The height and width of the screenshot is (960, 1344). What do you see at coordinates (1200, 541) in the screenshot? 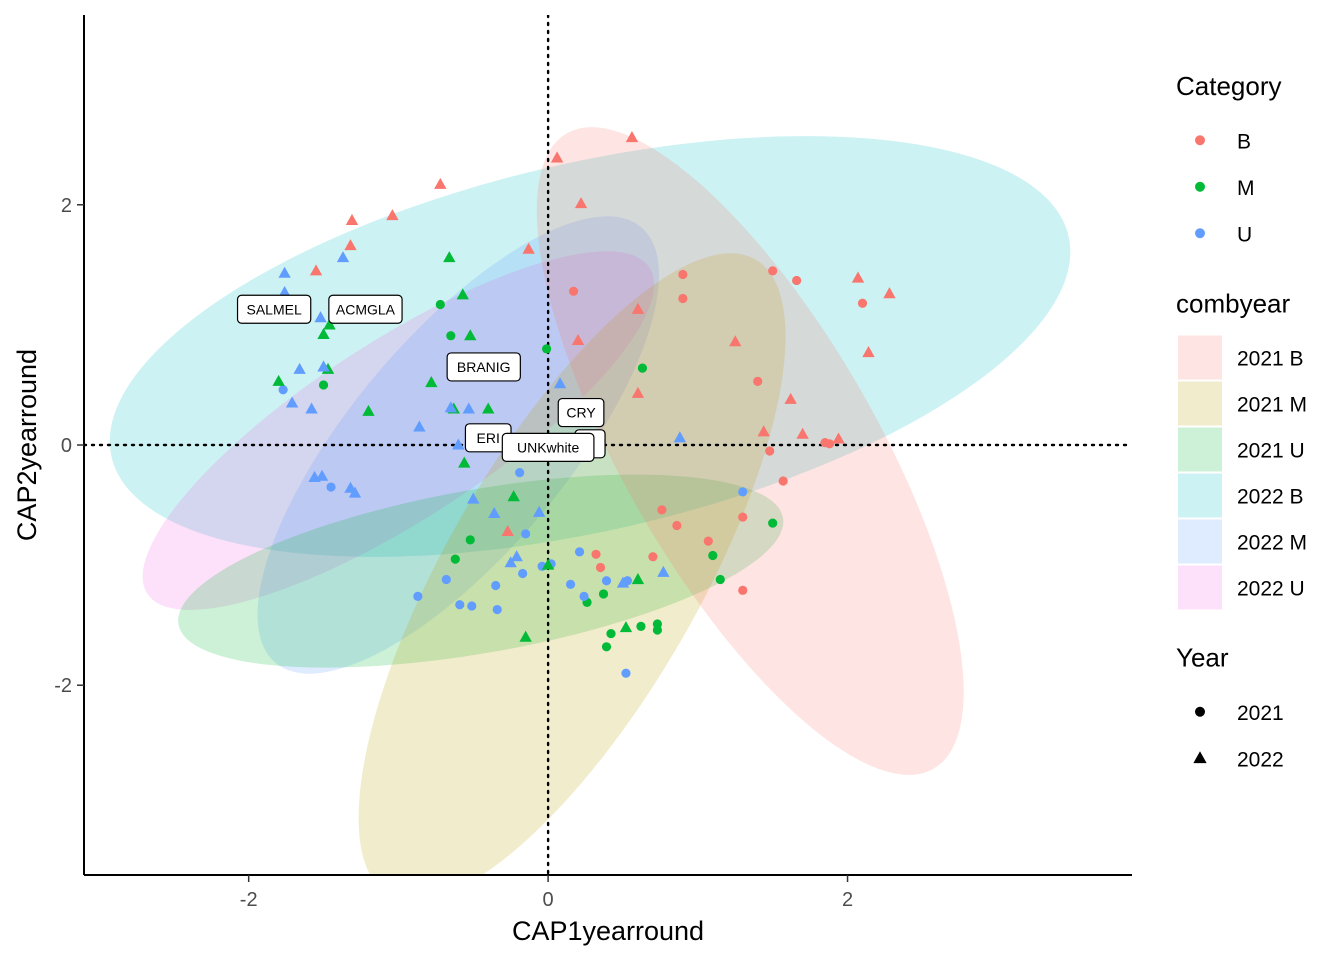
I see `legend-key-2022-m` at bounding box center [1200, 541].